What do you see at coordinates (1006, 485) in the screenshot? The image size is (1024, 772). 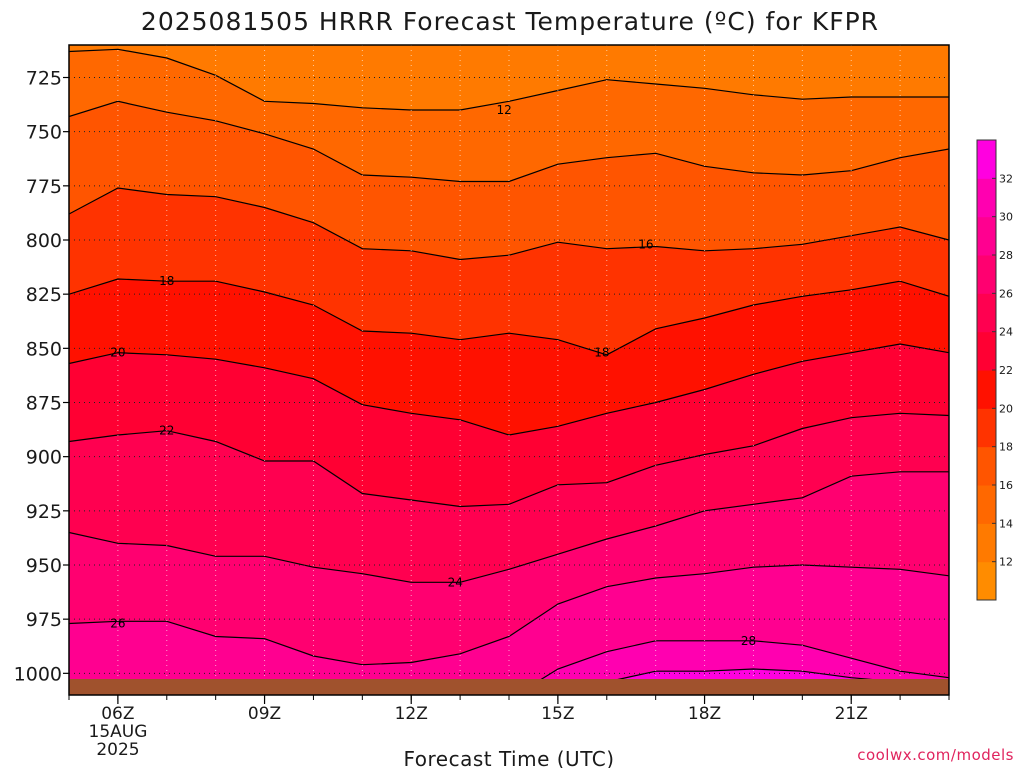 I see `colorbar-tick-label: 16` at bounding box center [1006, 485].